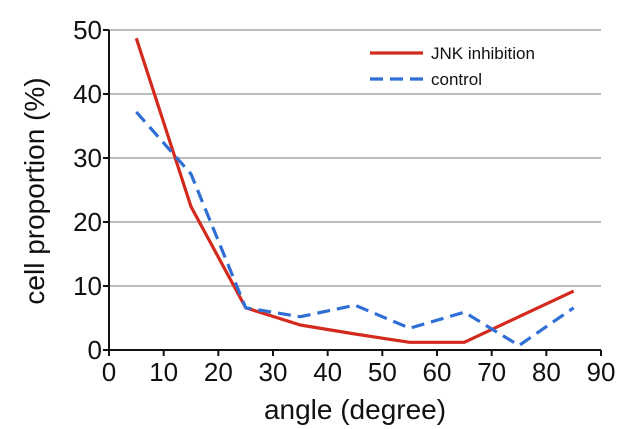 The image size is (626, 429). What do you see at coordinates (218, 372) in the screenshot?
I see `x-tick-label: 20` at bounding box center [218, 372].